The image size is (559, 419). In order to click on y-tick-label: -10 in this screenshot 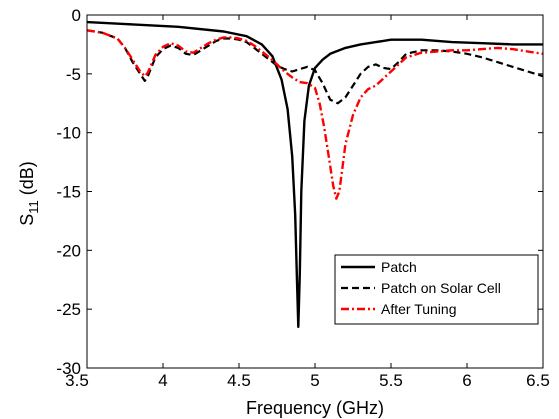, I will do `click(68, 133)`.